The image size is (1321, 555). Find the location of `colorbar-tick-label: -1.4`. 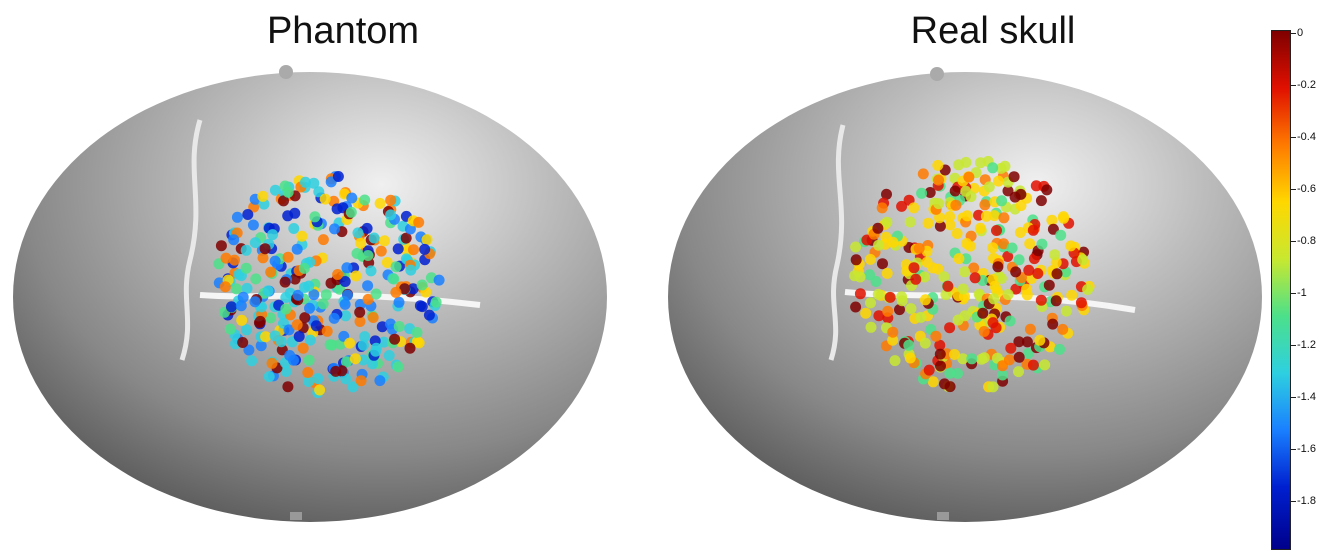

colorbar-tick-label: -1.4 is located at coordinates (1306, 397).